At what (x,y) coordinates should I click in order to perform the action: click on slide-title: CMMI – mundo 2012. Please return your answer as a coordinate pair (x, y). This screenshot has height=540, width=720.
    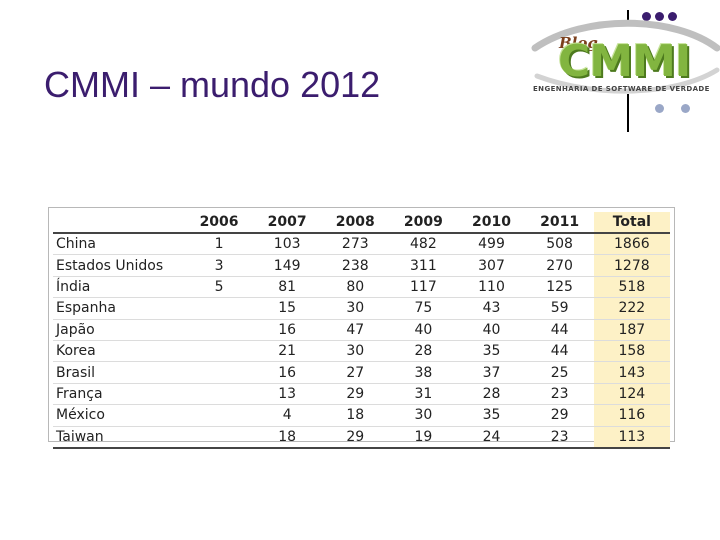
    Looking at the image, I should click on (212, 84).